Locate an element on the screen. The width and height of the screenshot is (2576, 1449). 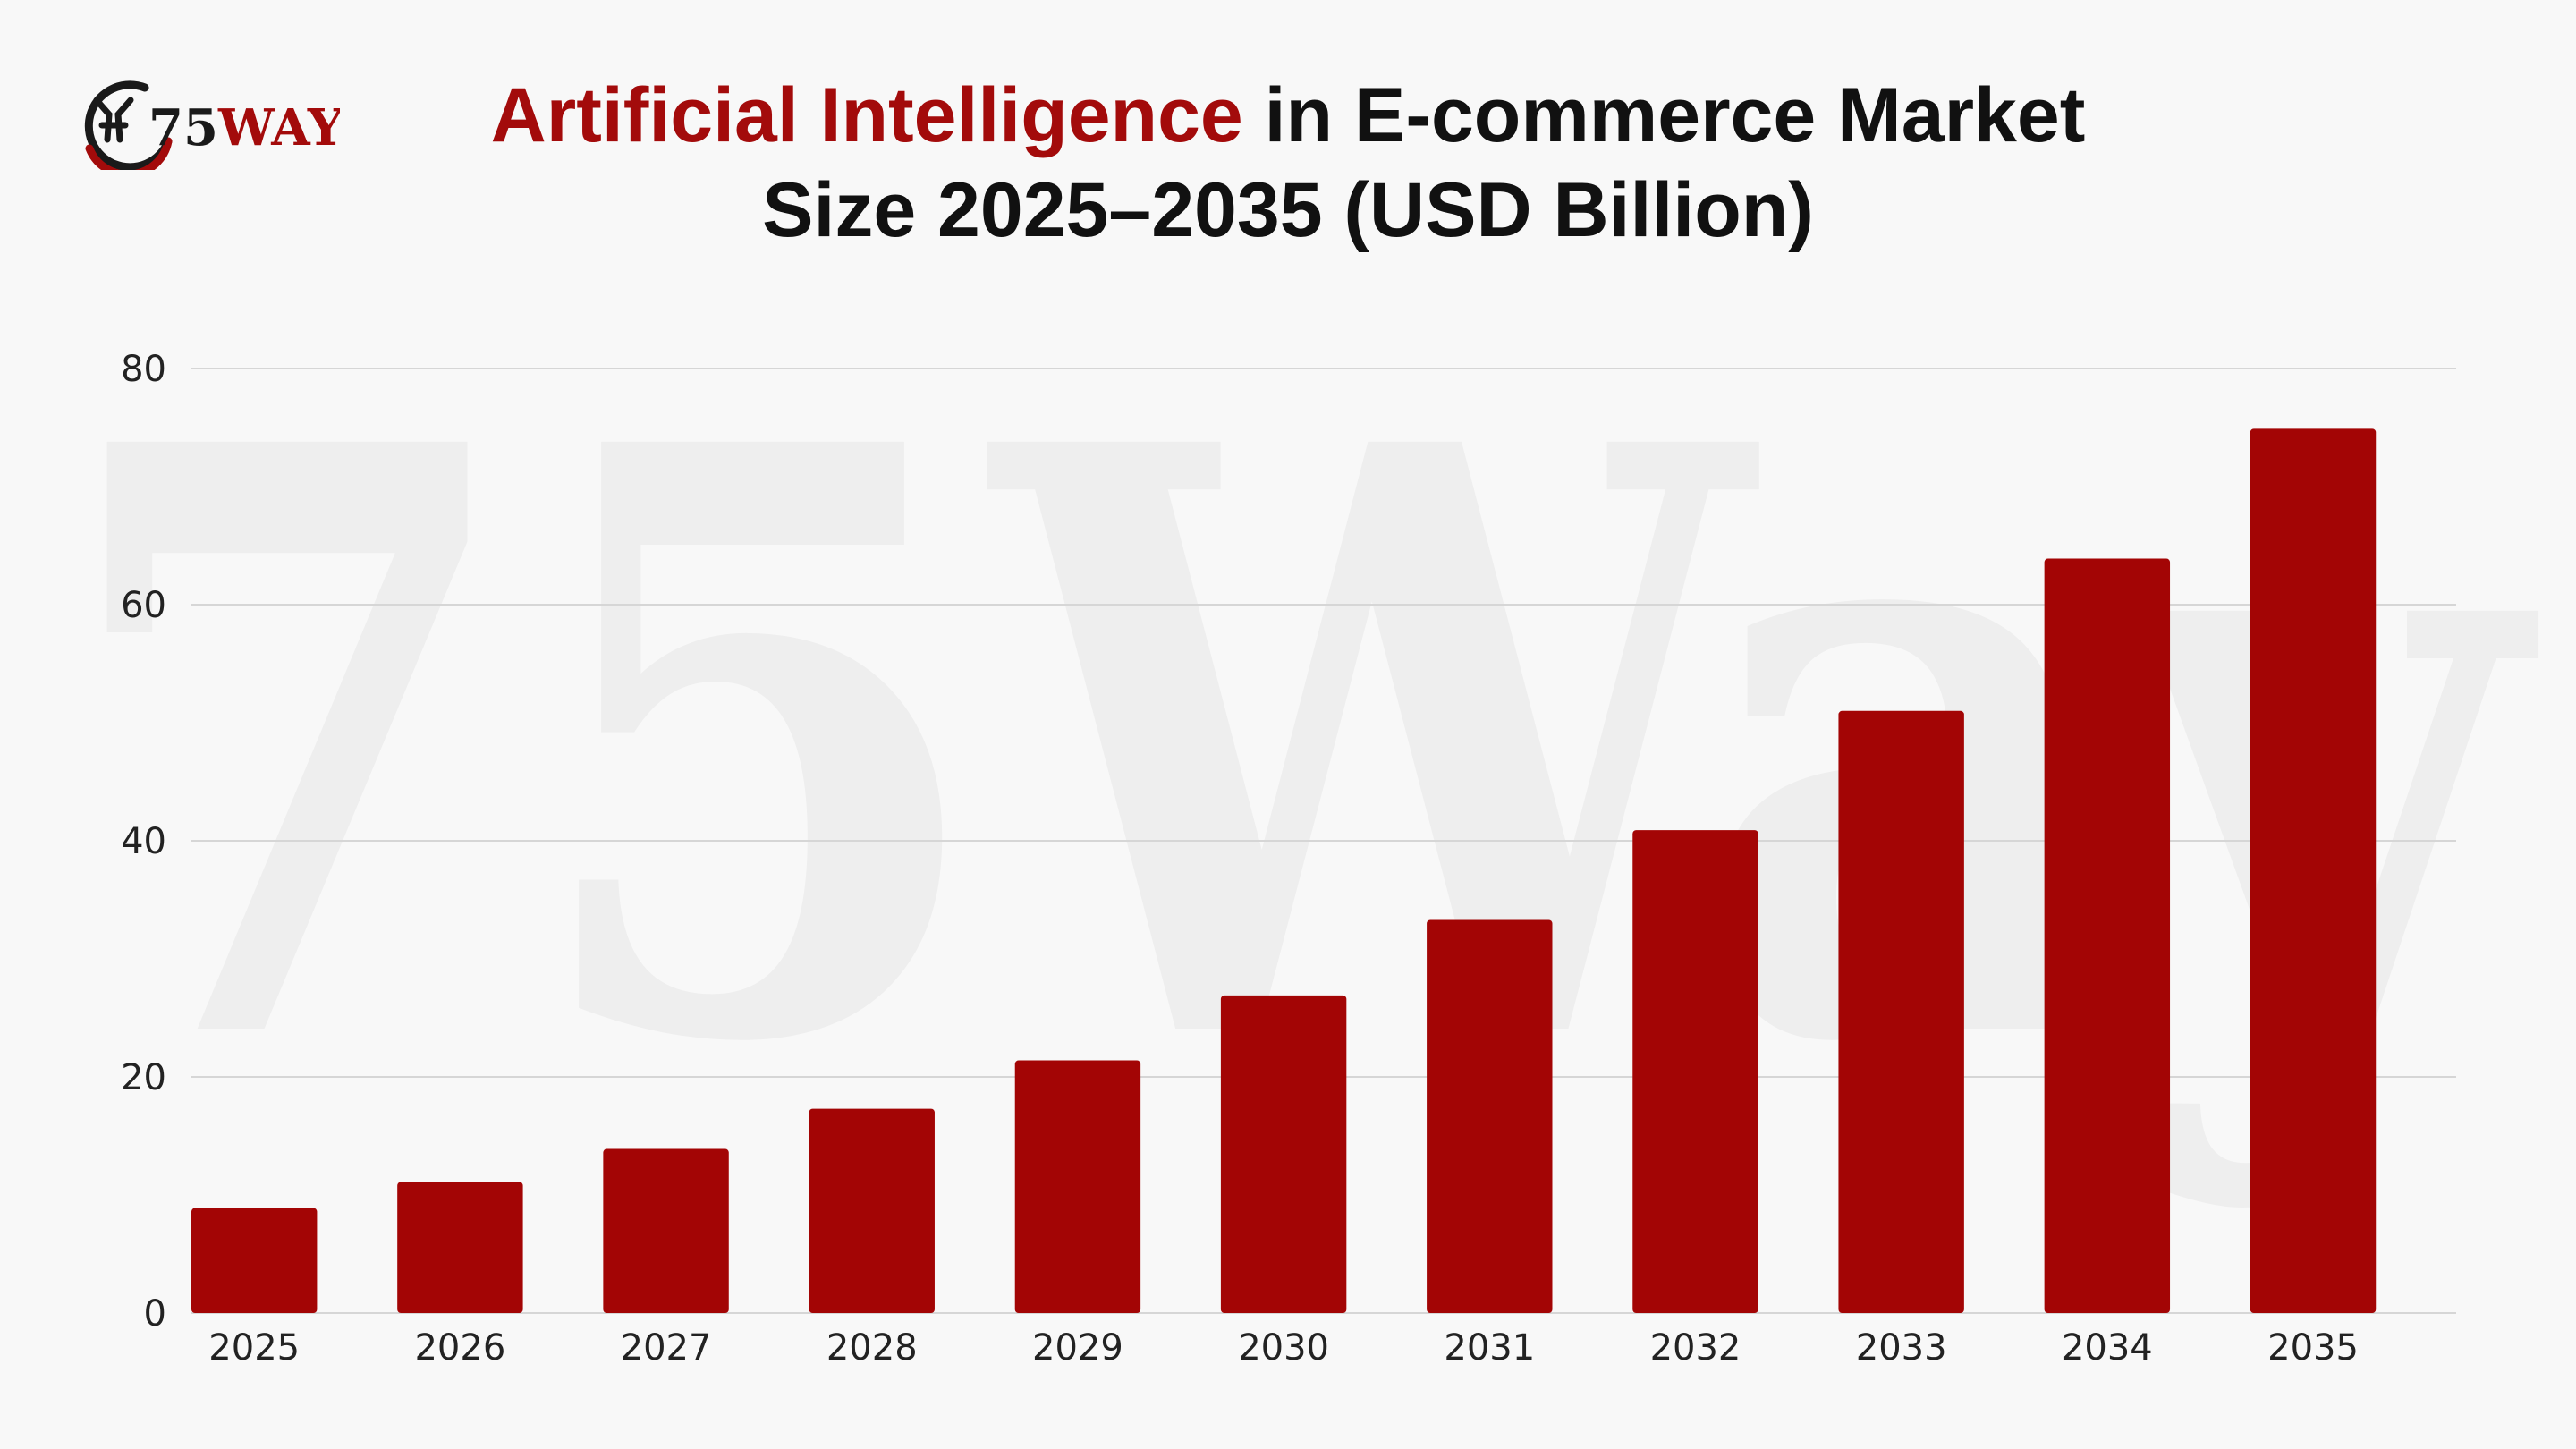
bar-2035 is located at coordinates (2313, 870).